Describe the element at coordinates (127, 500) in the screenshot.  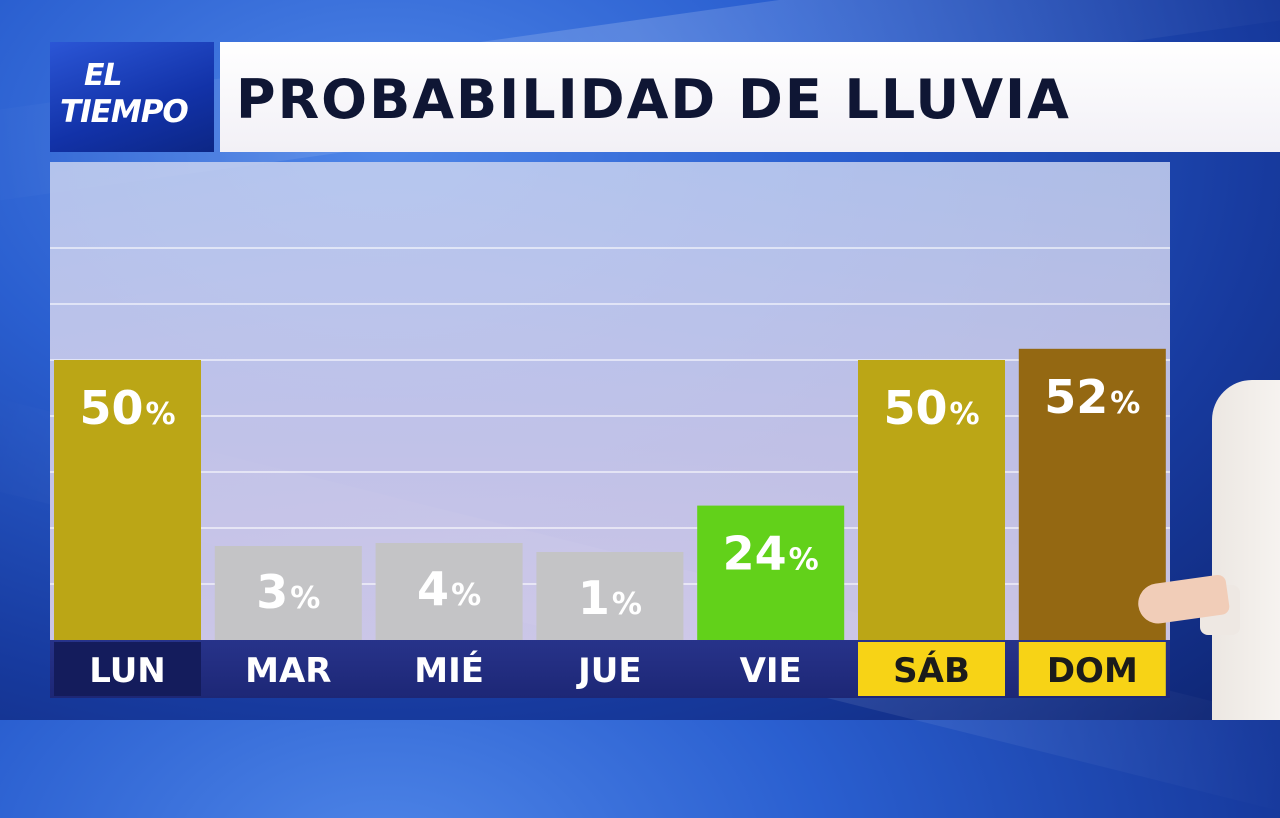
I see `bar-lun` at that location.